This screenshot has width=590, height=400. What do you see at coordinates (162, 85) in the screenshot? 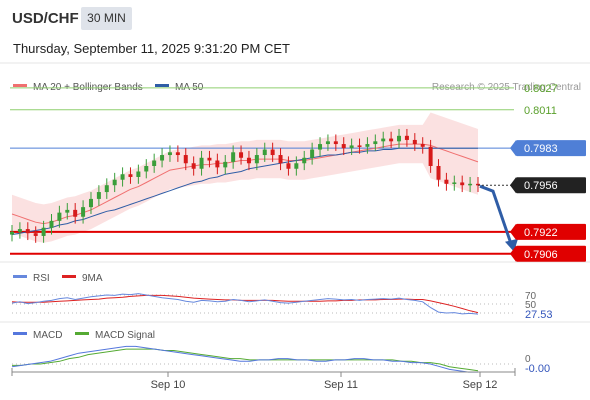
I see `ma50-legend-swatch` at bounding box center [162, 85].